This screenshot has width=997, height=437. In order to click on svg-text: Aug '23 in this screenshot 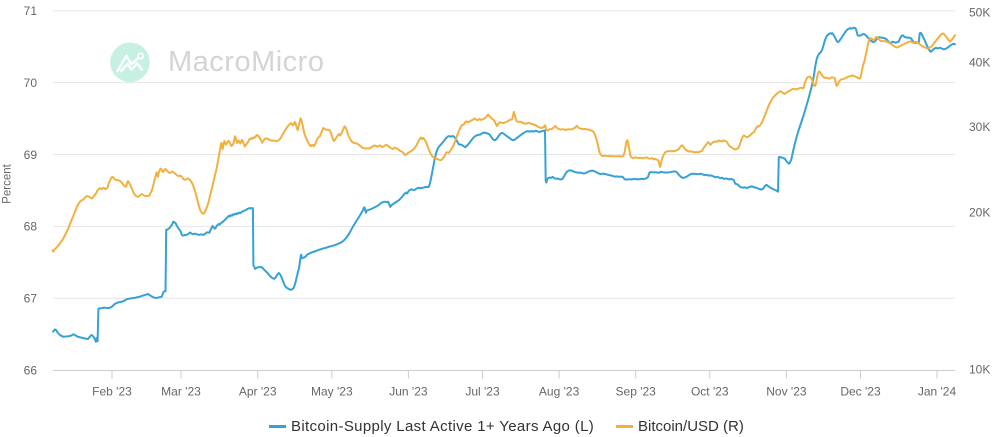, I will do `click(559, 391)`.